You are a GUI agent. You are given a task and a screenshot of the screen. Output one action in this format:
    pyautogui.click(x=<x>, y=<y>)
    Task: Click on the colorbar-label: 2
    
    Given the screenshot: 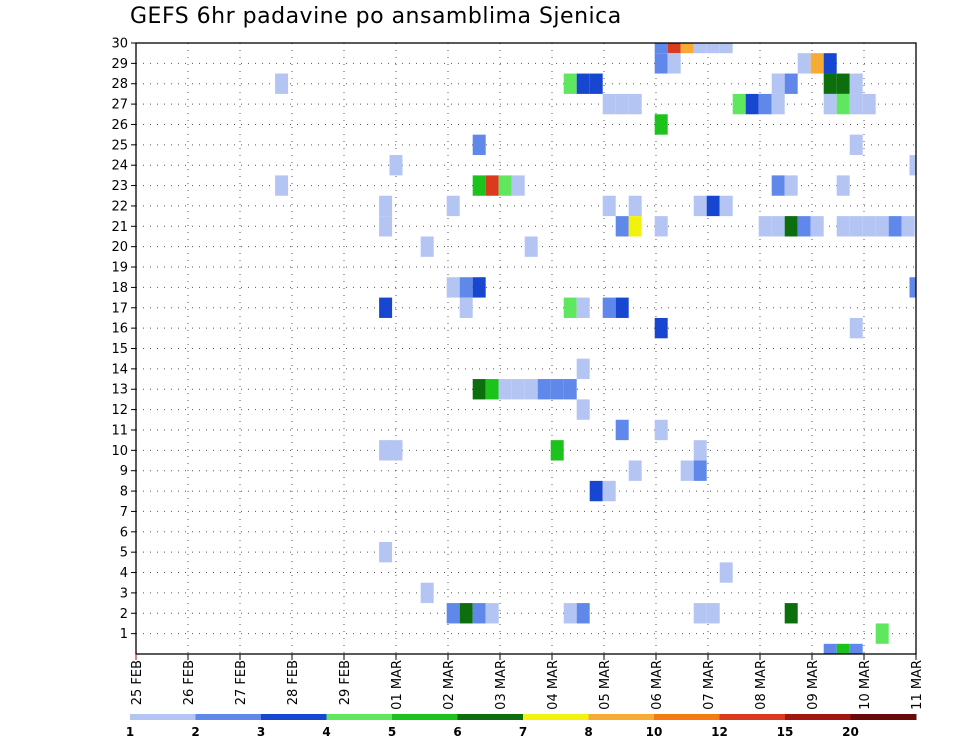 What is the action you would take?
    pyautogui.click(x=195, y=732)
    